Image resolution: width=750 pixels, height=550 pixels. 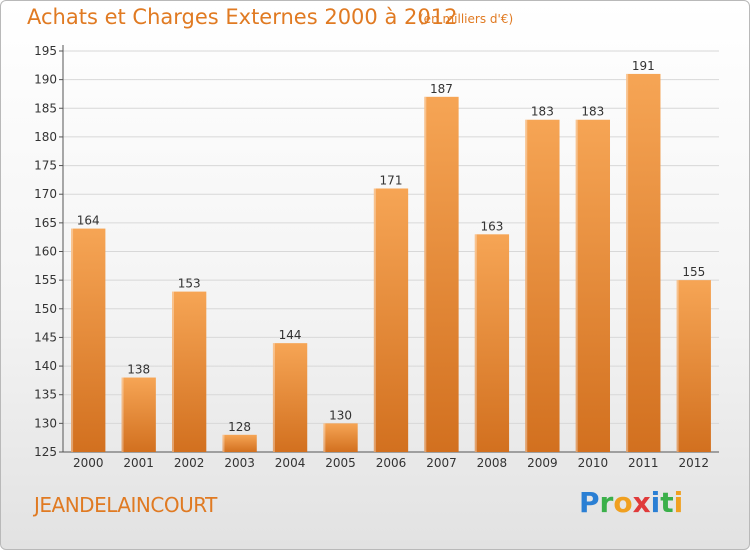 I want to click on x-tick-label: 2009, so click(x=542, y=463).